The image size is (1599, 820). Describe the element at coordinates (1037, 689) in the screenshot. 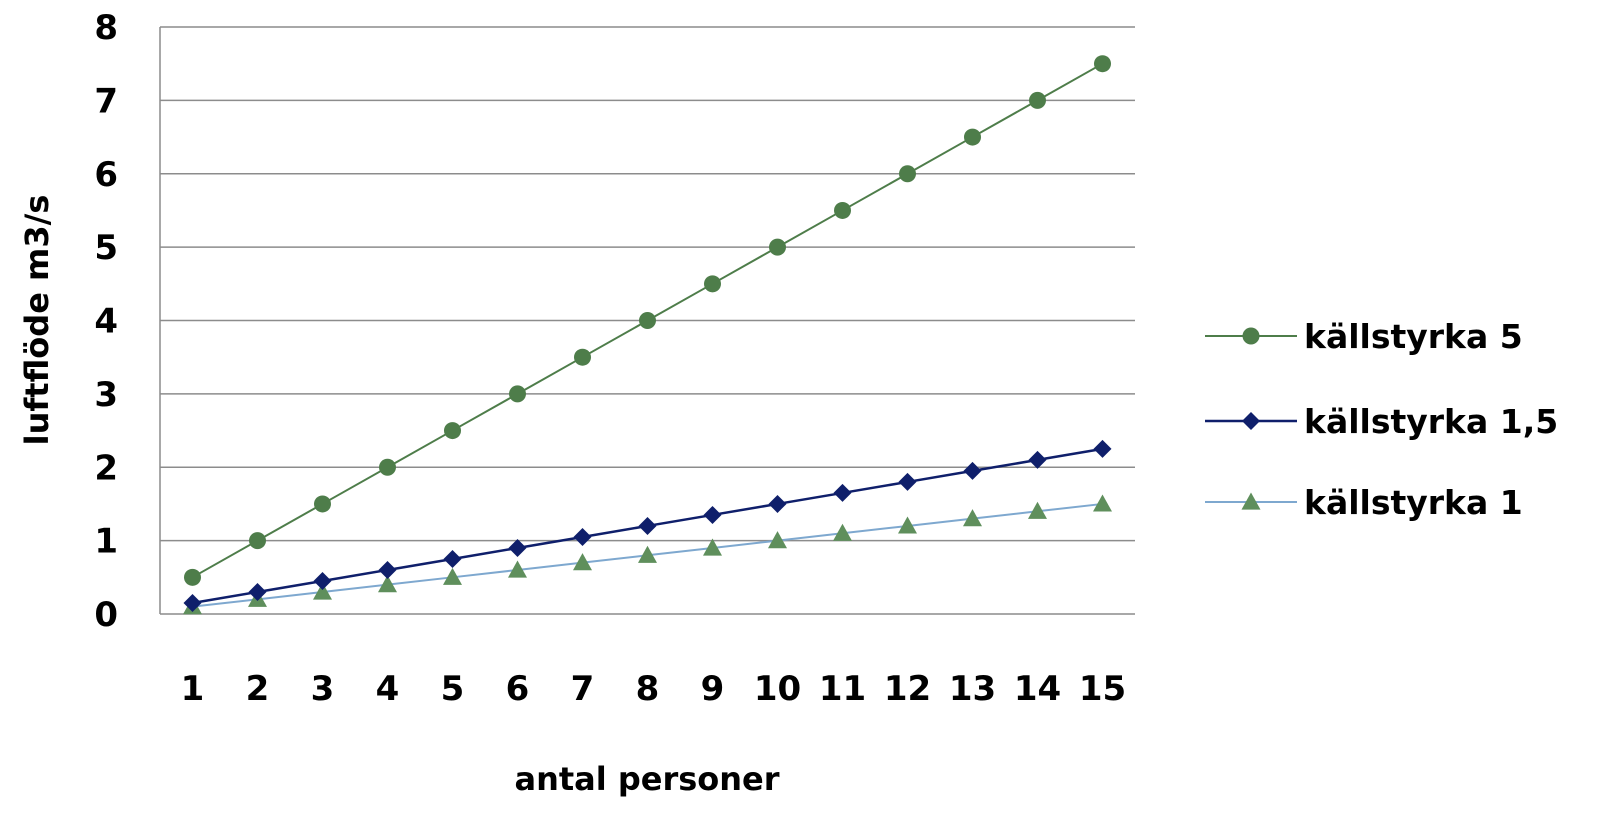

I see `x-tick-label: 14` at that location.